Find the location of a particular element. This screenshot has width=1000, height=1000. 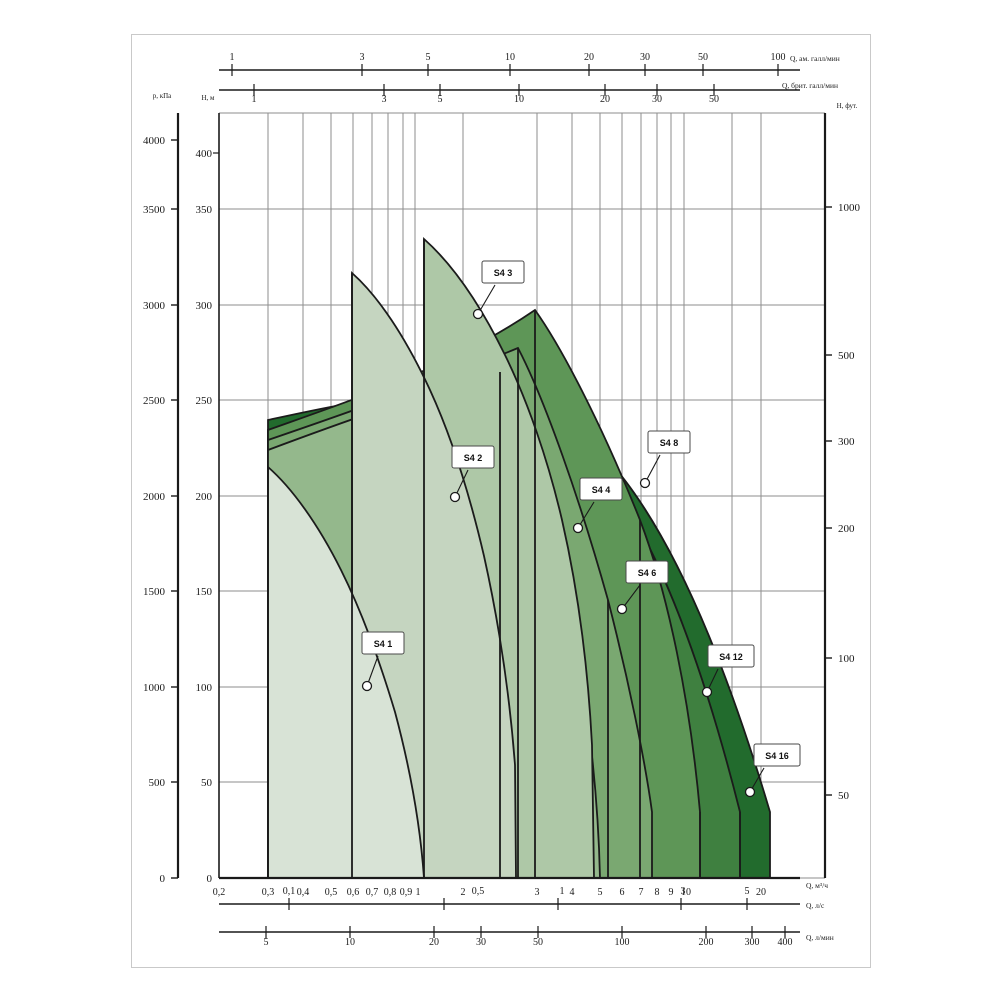

callout-label-s4-16: S4 16 is located at coordinates (777, 756).